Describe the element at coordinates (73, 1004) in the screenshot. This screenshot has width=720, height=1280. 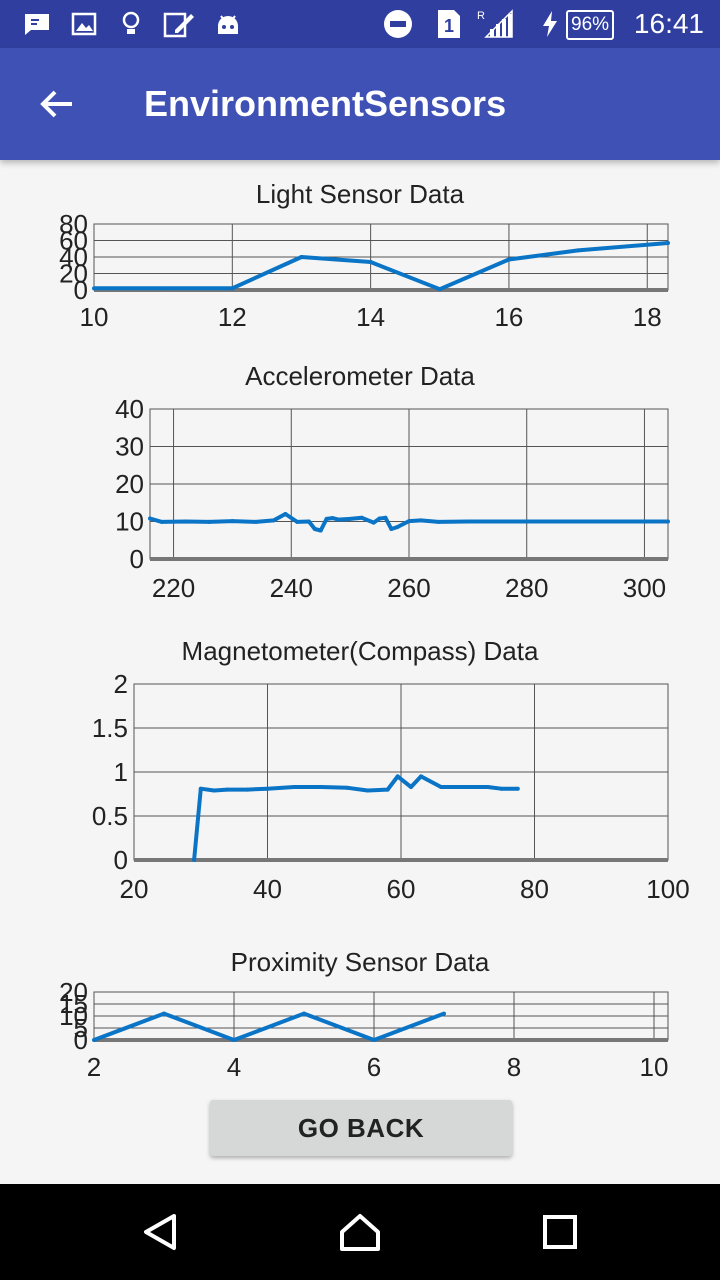
I see `y-tick-label: 15` at that location.